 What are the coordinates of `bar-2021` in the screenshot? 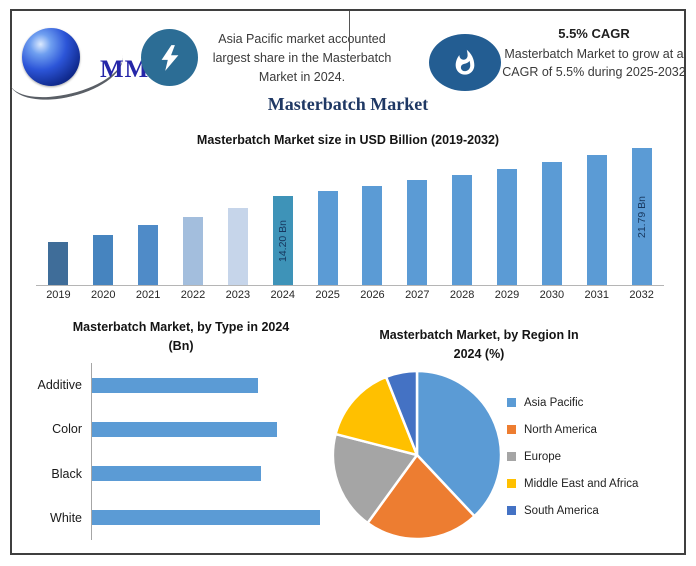 It's located at (148, 255).